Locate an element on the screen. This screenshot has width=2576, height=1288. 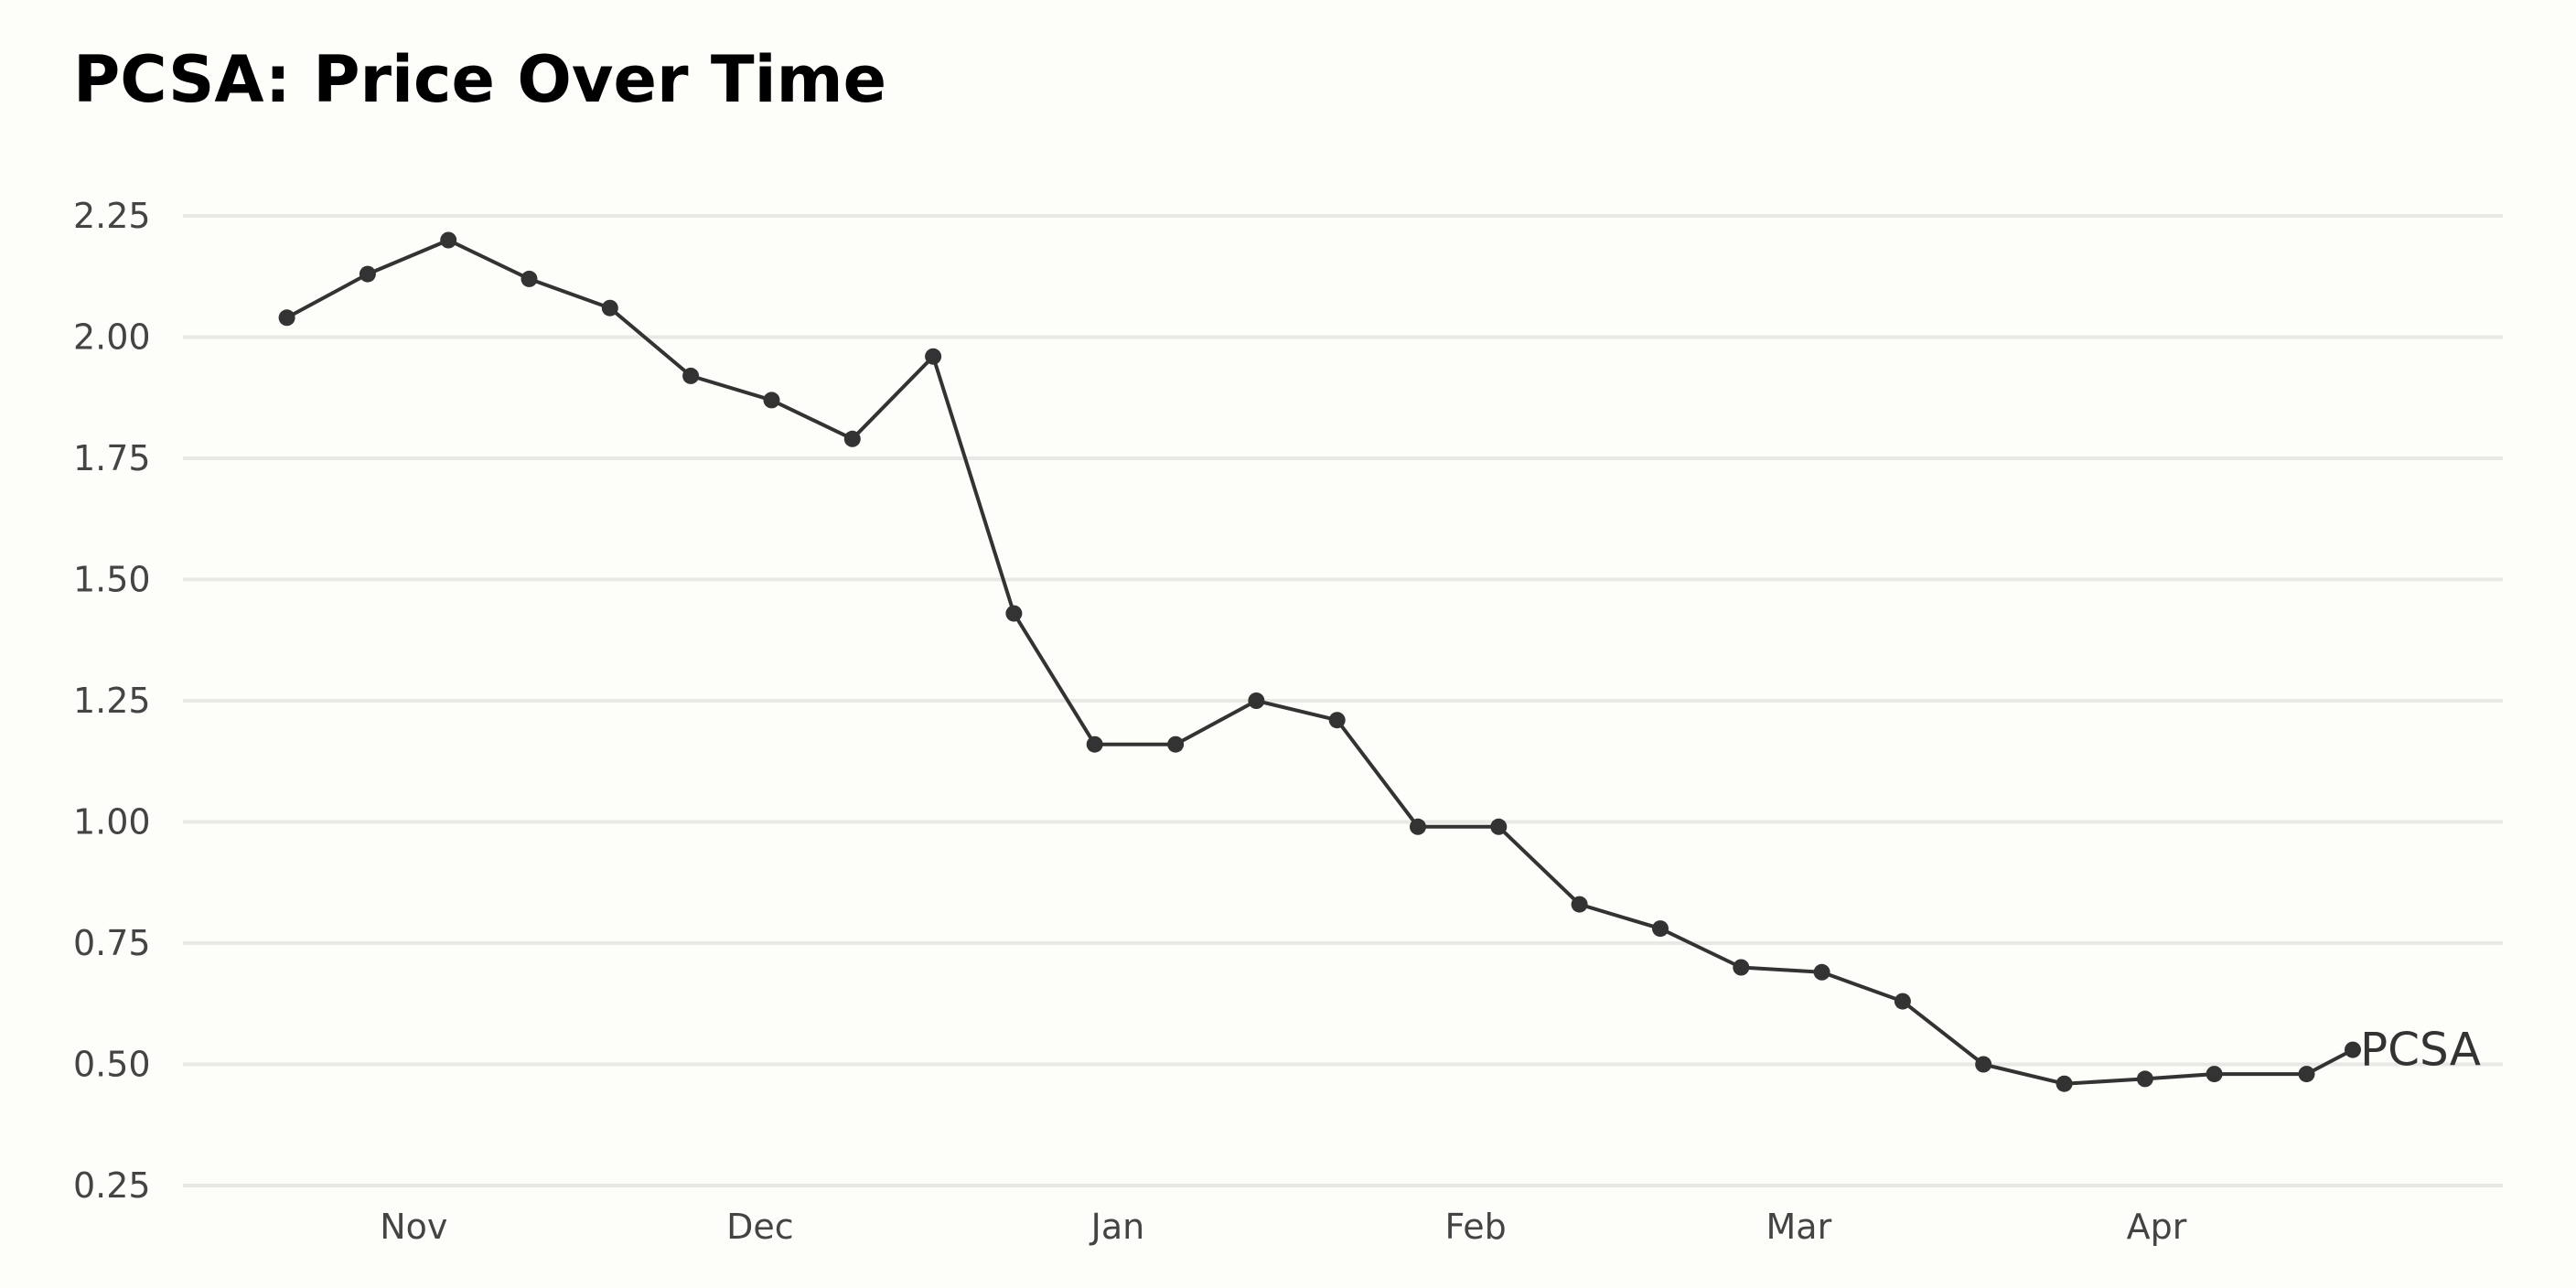
y-tick-label: 2.25 is located at coordinates (112, 216).